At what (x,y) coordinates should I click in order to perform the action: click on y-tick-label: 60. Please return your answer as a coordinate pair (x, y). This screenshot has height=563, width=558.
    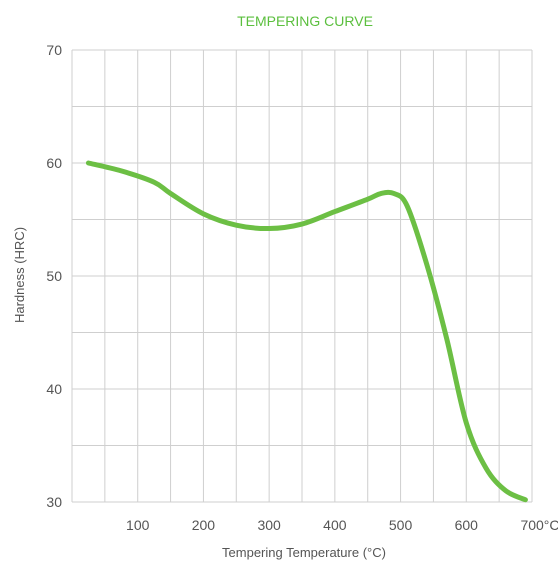
    Looking at the image, I should click on (54, 163).